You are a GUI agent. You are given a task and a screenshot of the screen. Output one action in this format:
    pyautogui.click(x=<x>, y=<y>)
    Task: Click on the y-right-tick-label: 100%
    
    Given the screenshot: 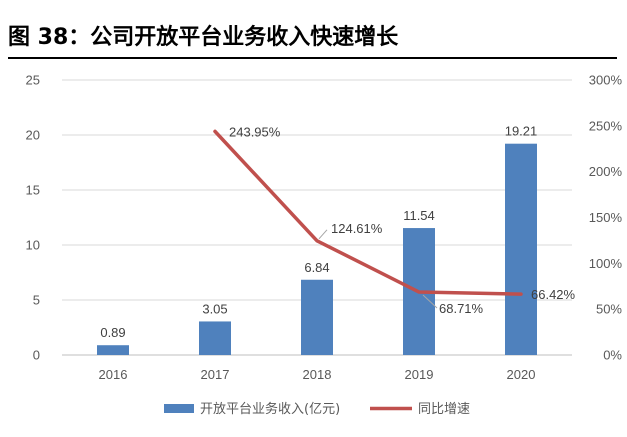 What is the action you would take?
    pyautogui.click(x=606, y=263)
    